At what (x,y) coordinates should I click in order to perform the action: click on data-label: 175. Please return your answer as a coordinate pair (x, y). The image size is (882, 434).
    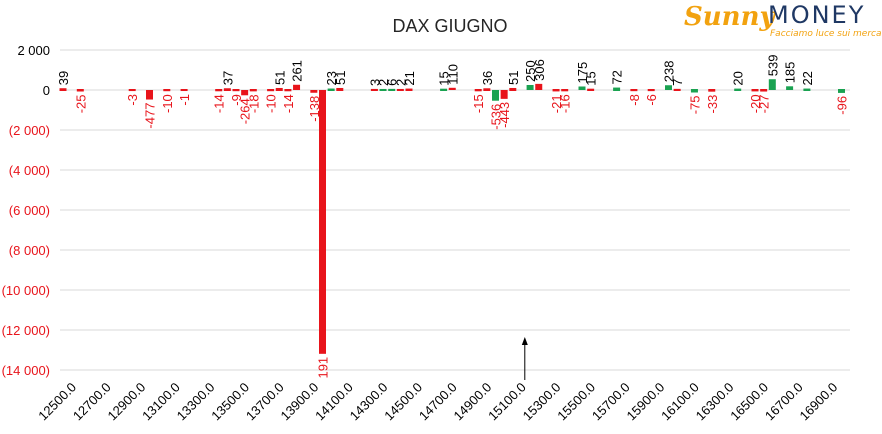
    Looking at the image, I should click on (582, 73).